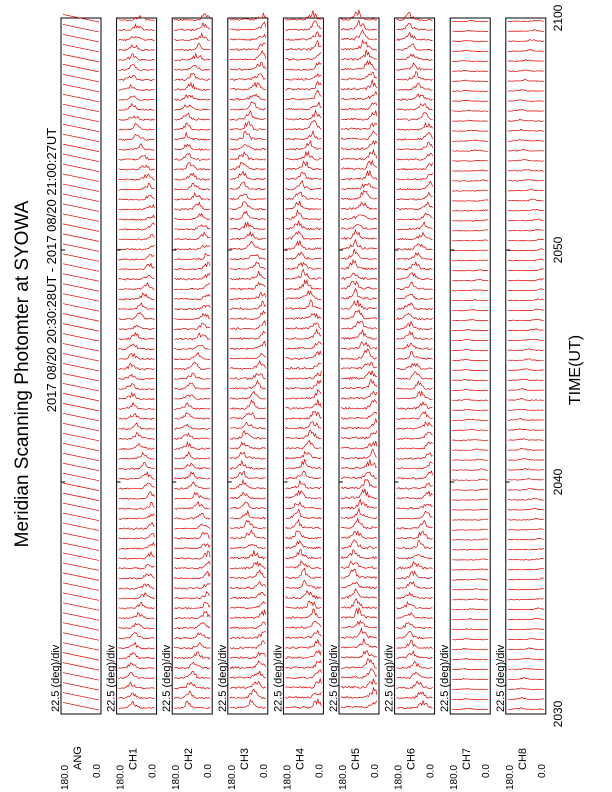 The height and width of the screenshot is (792, 612). Describe the element at coordinates (22, 373) in the screenshot. I see `chart-title: Meridian Scanning Photomter at SYOWA` at that location.